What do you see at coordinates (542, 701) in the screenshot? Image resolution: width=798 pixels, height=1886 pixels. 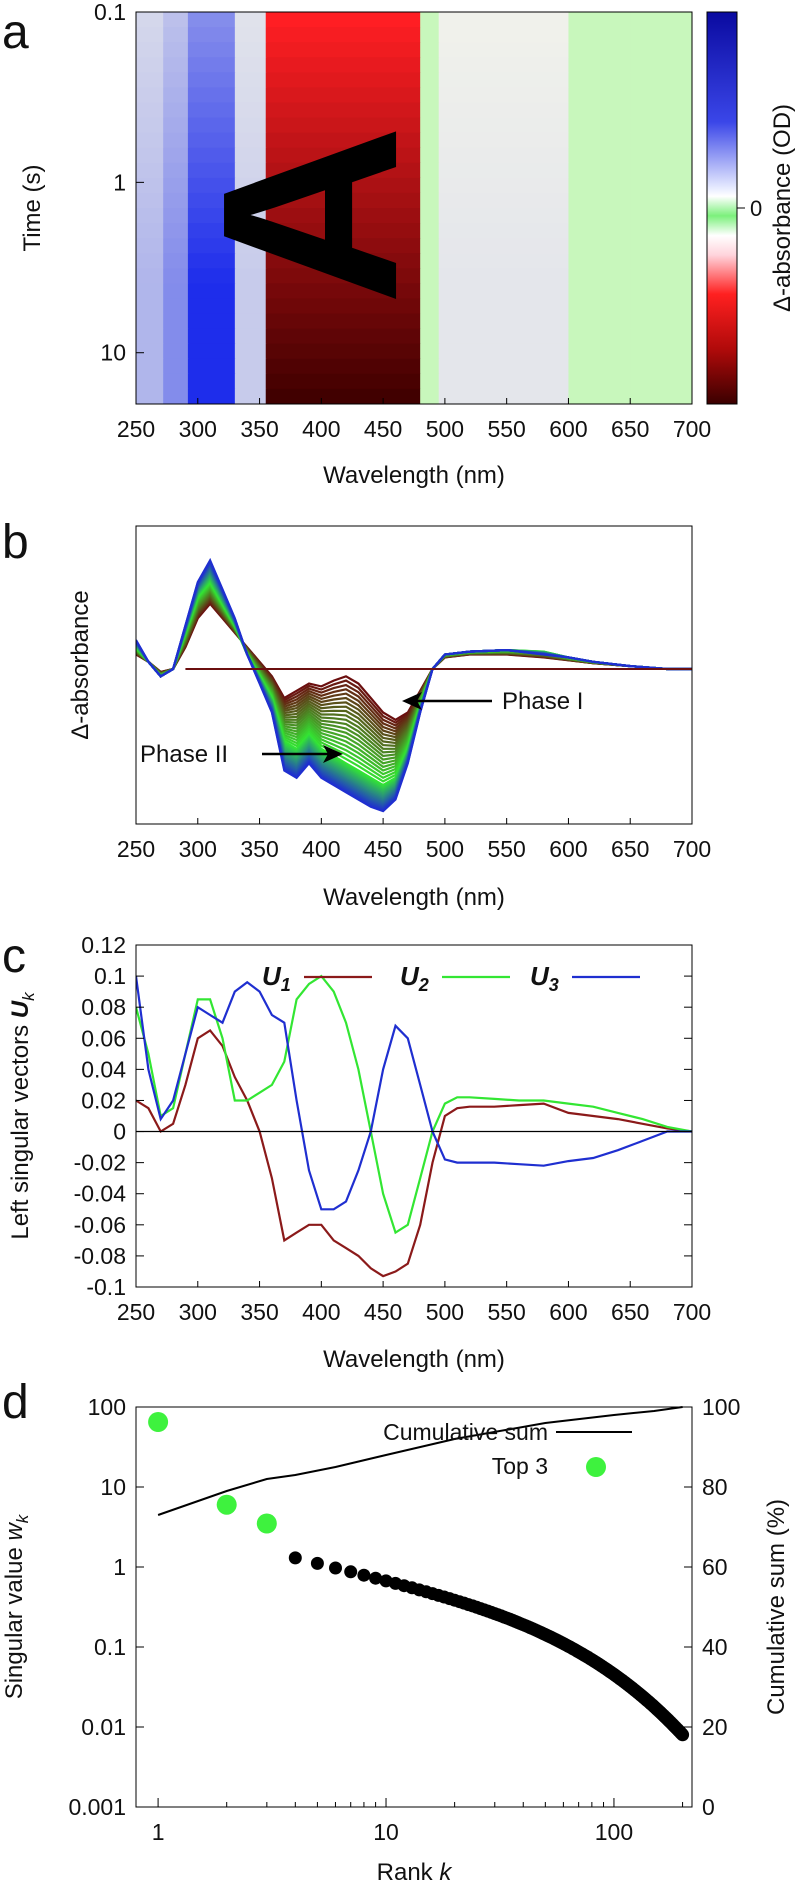 I see `annotation-phase-1: Phase I` at bounding box center [542, 701].